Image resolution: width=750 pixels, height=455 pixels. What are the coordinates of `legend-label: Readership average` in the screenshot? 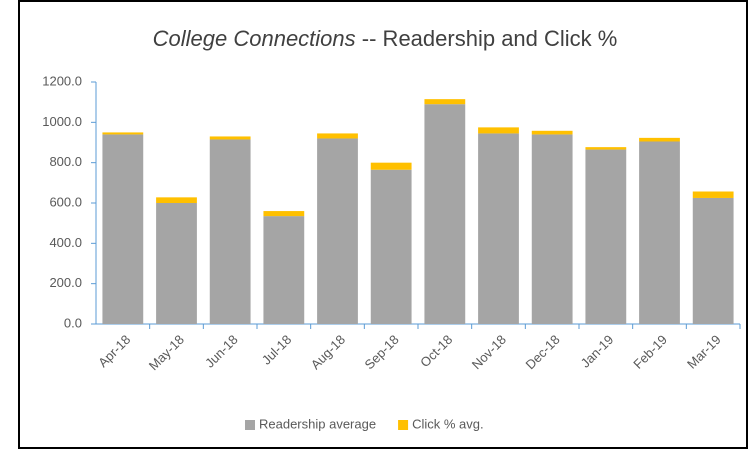 It's located at (317, 423).